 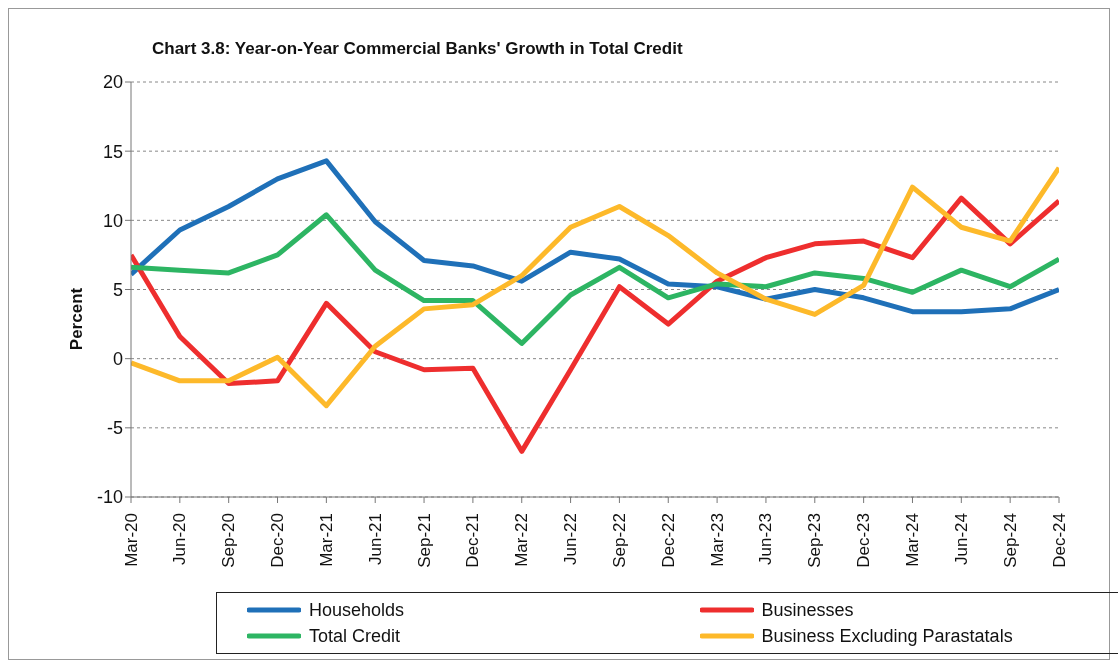 I want to click on y-tick-label: 10, so click(x=112, y=220).